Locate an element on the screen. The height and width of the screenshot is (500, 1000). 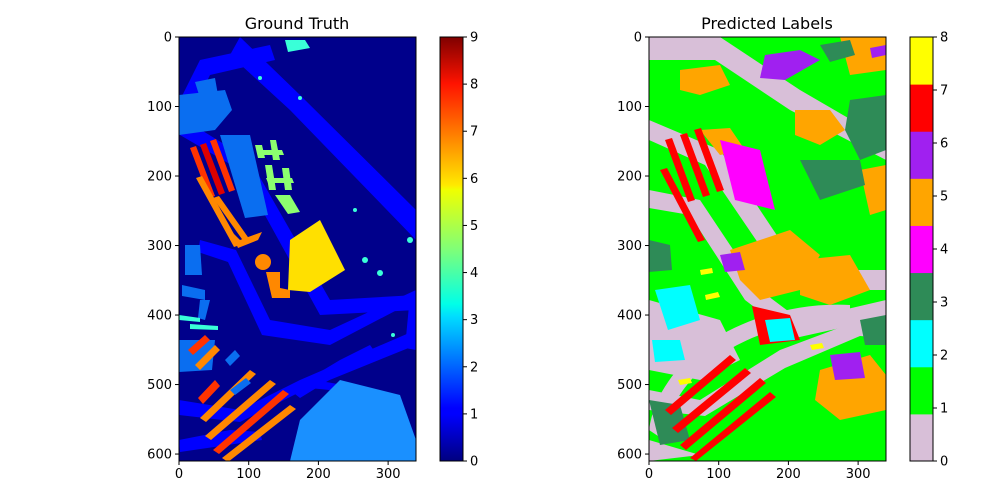
predicted-labels-colorbar-tick-label: 6 is located at coordinates (944, 144).